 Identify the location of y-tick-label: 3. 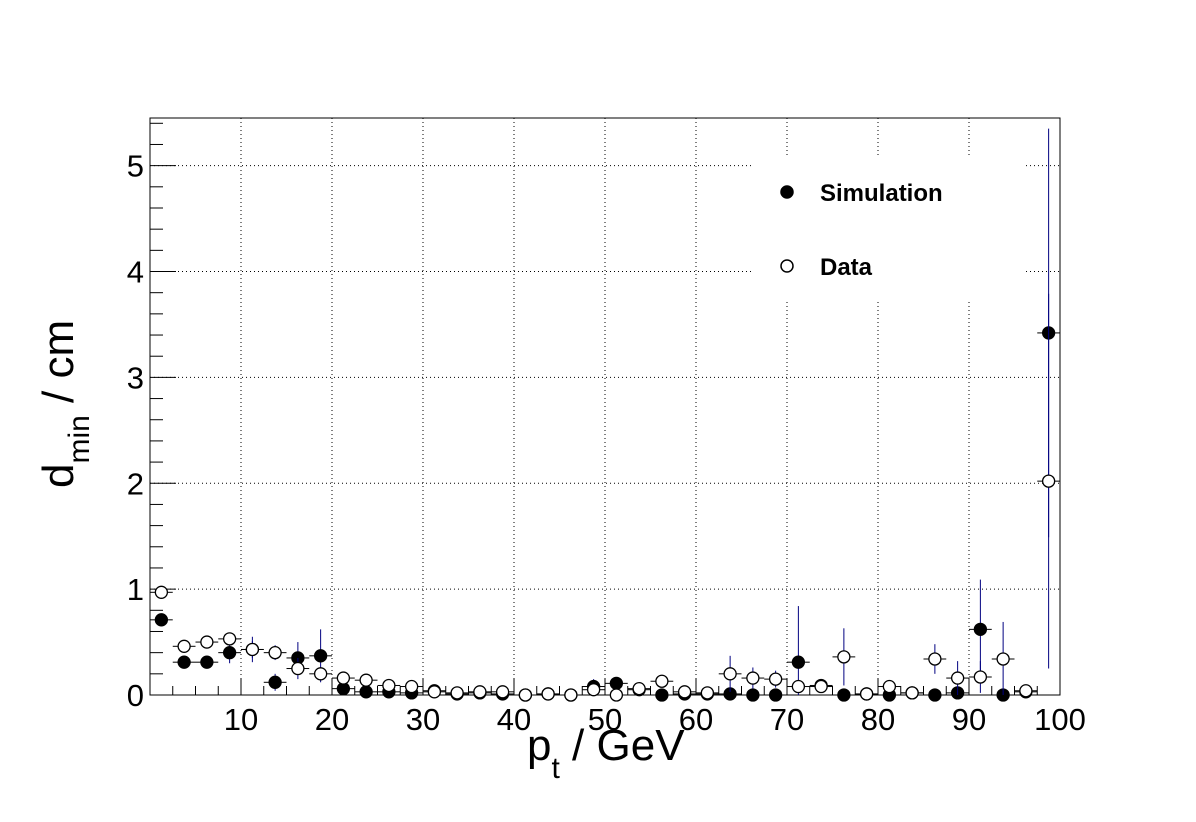
(135, 377).